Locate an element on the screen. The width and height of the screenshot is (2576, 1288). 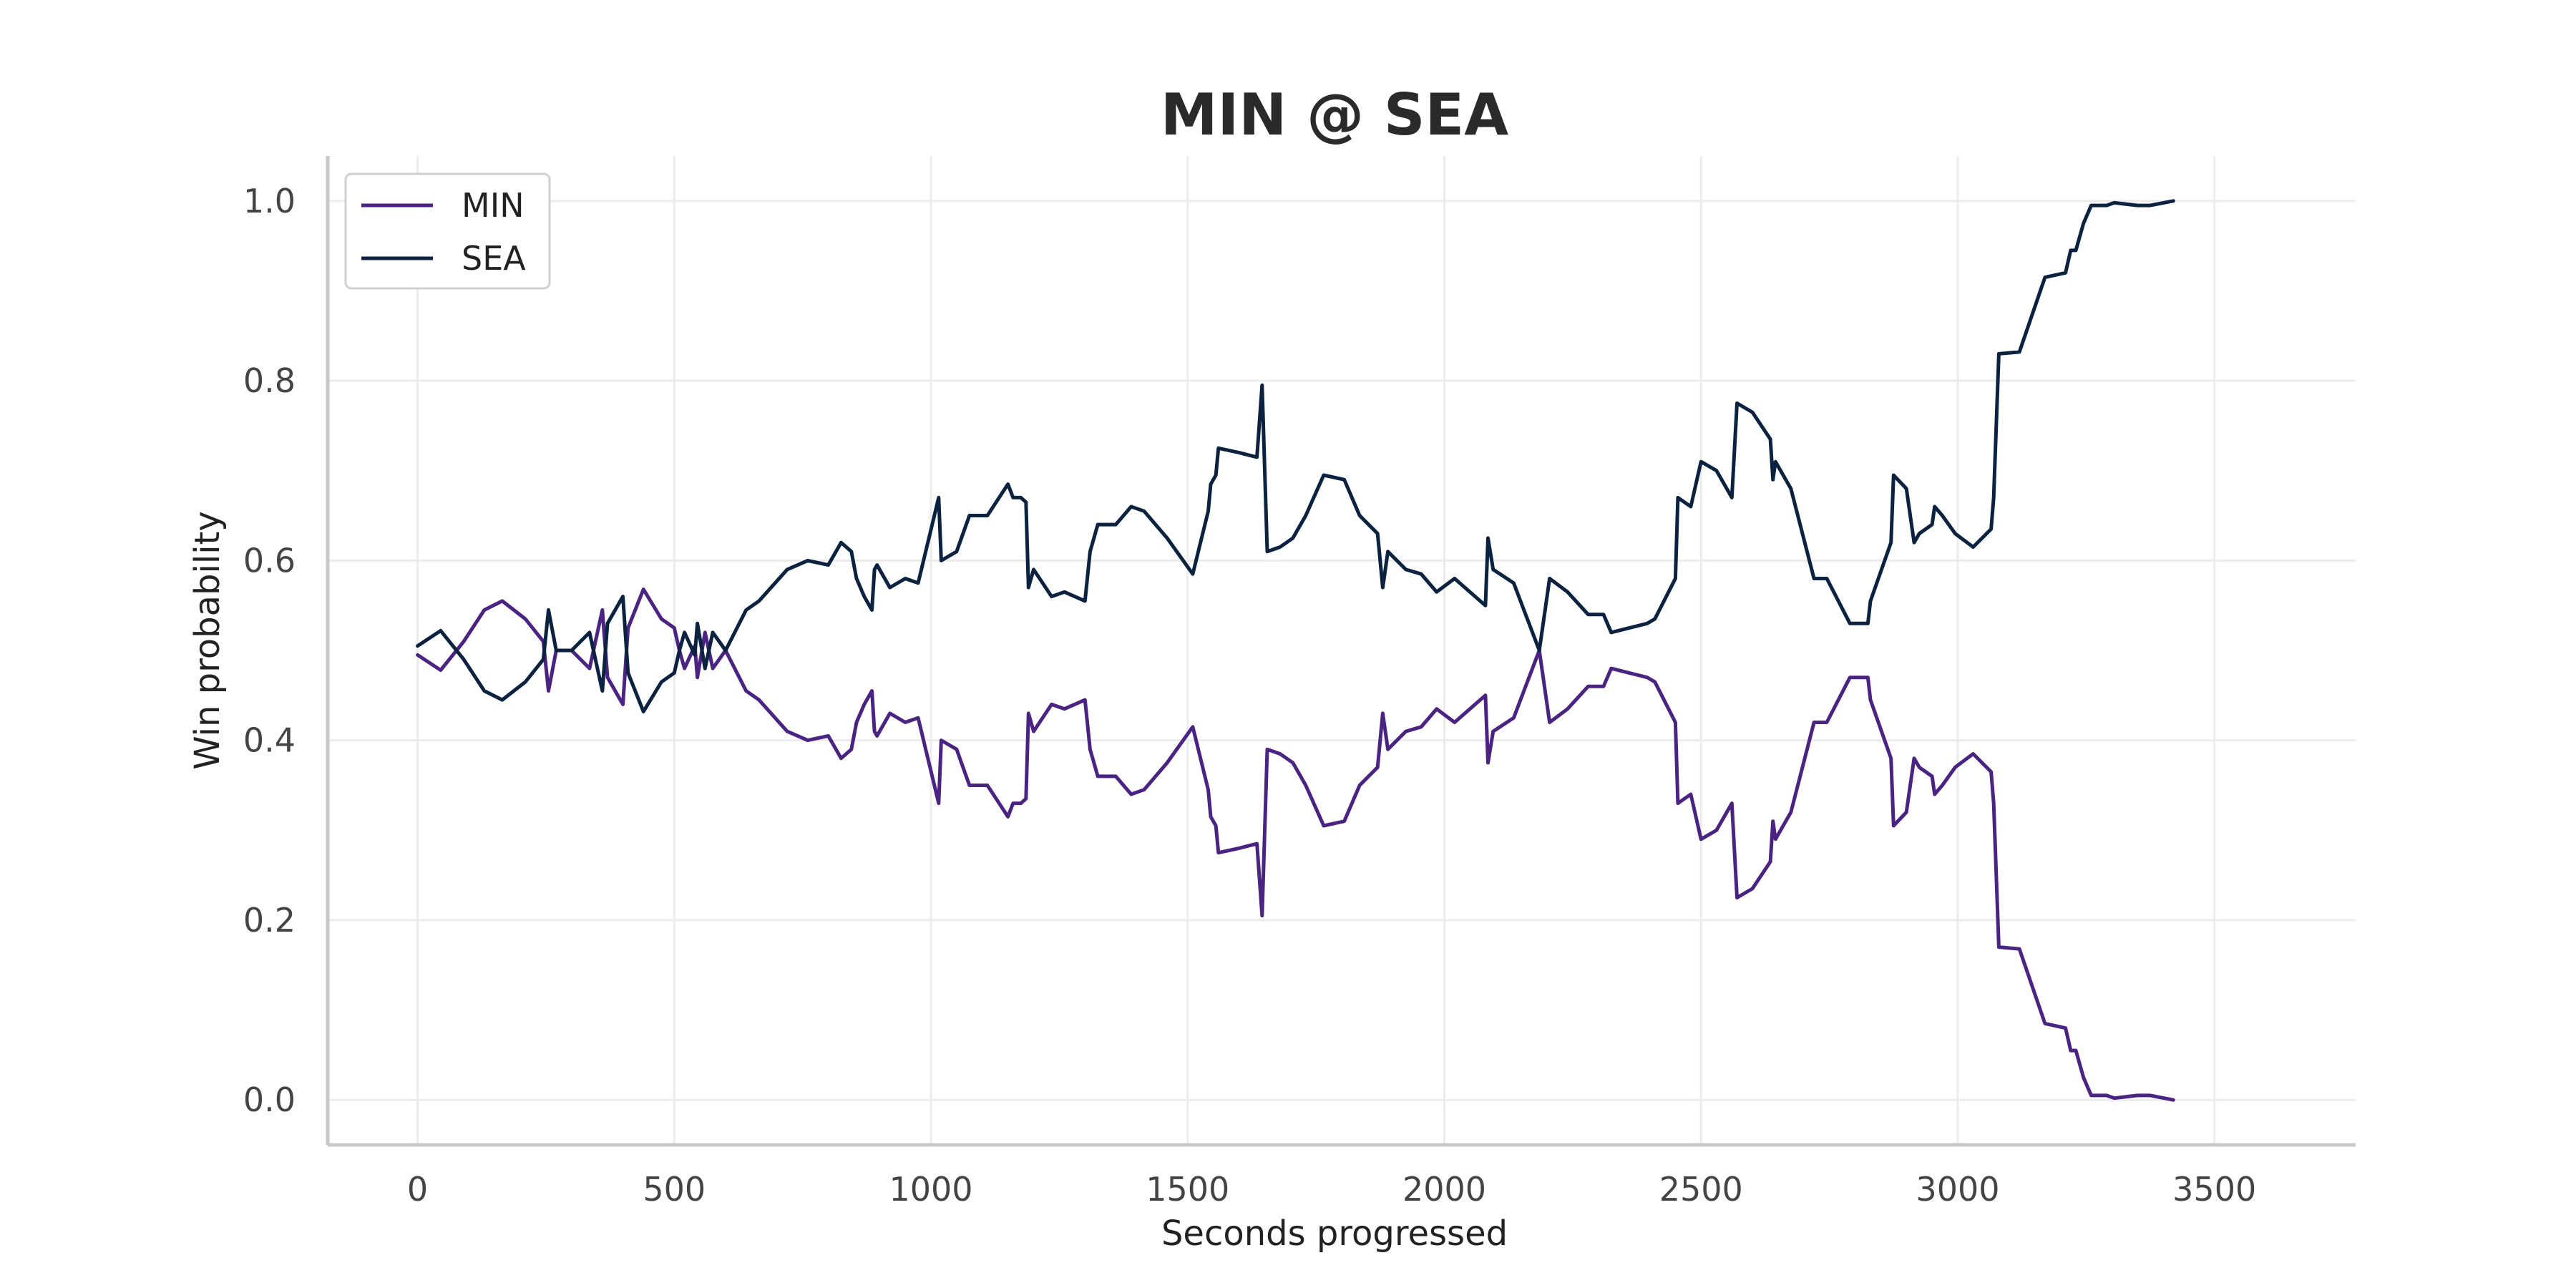
y-tick-label: 0.8 is located at coordinates (269, 380).